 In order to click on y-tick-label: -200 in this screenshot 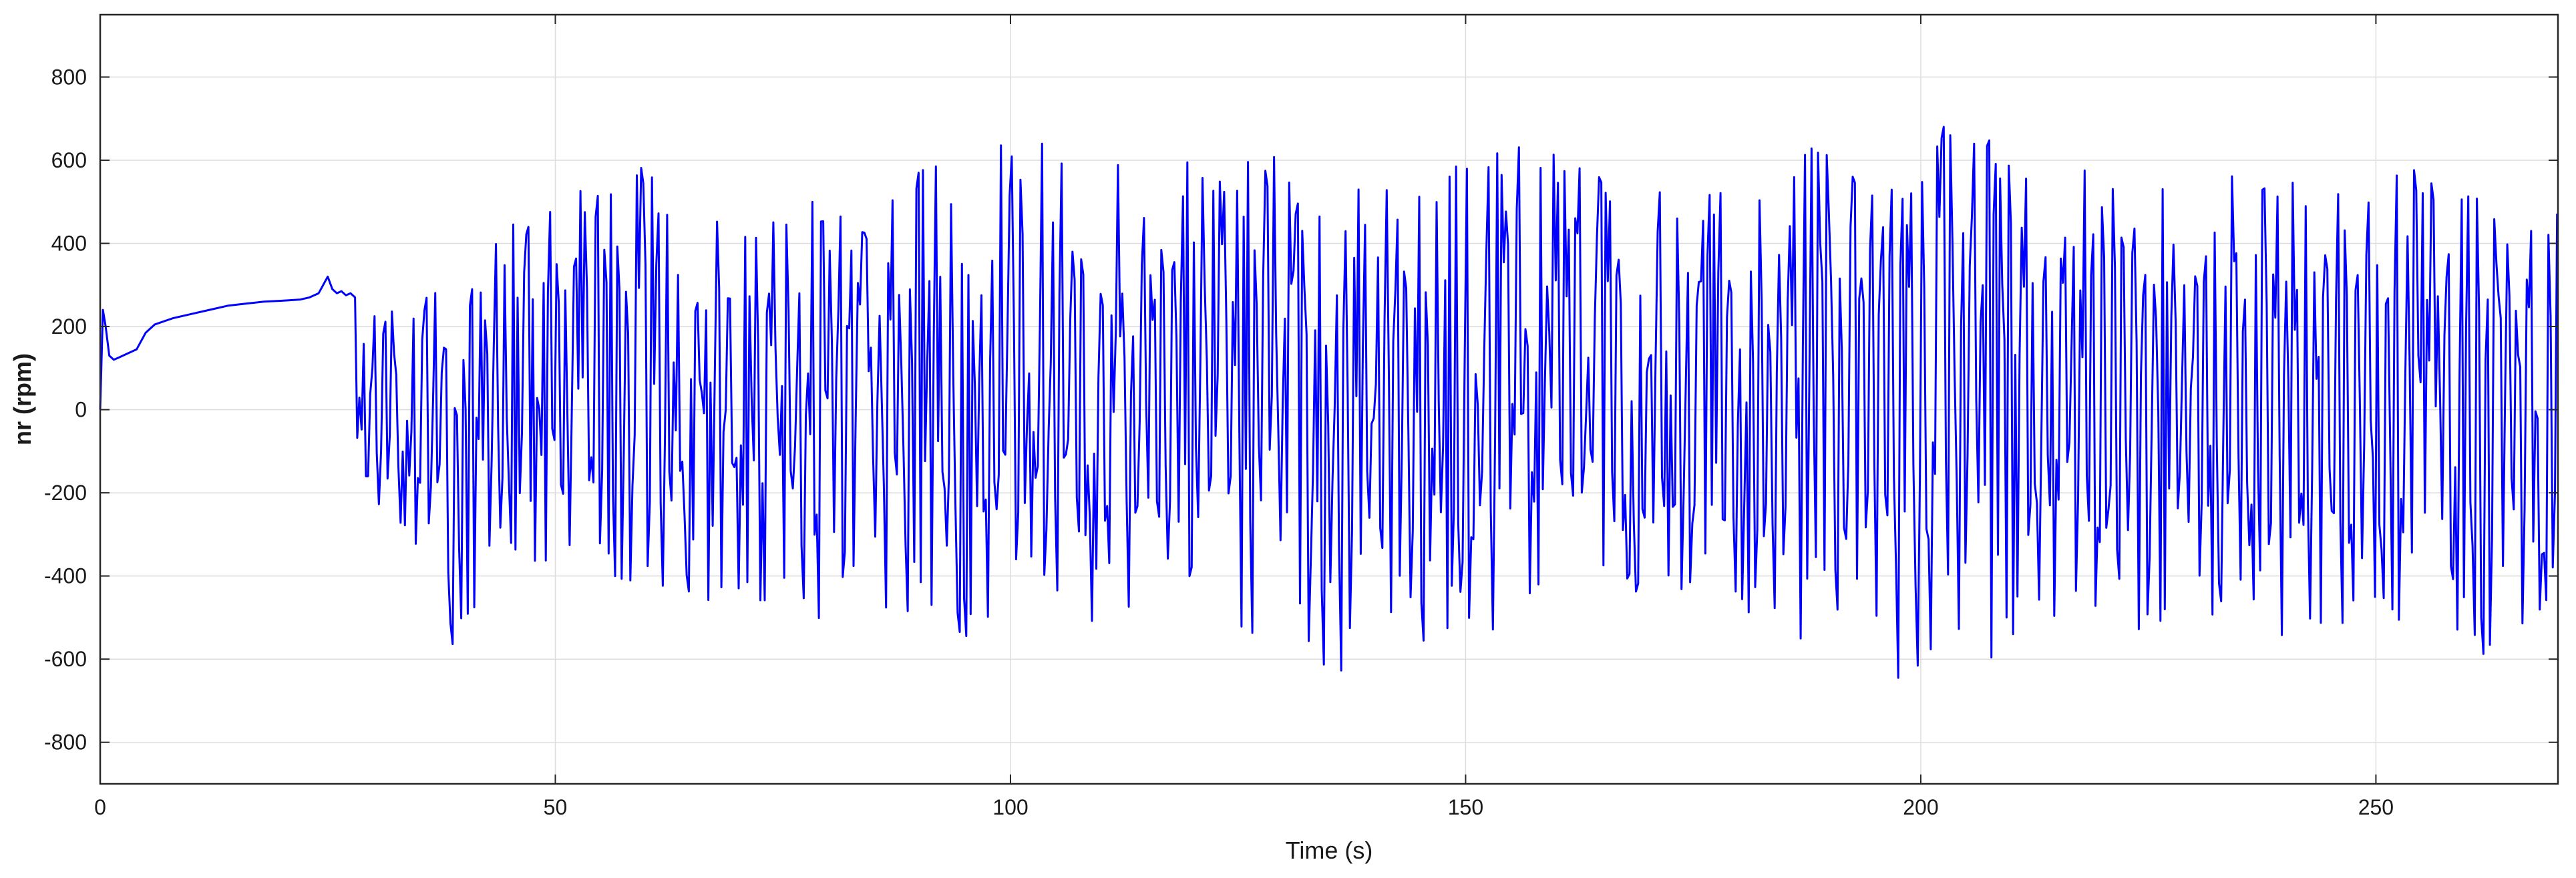, I will do `click(65, 493)`.